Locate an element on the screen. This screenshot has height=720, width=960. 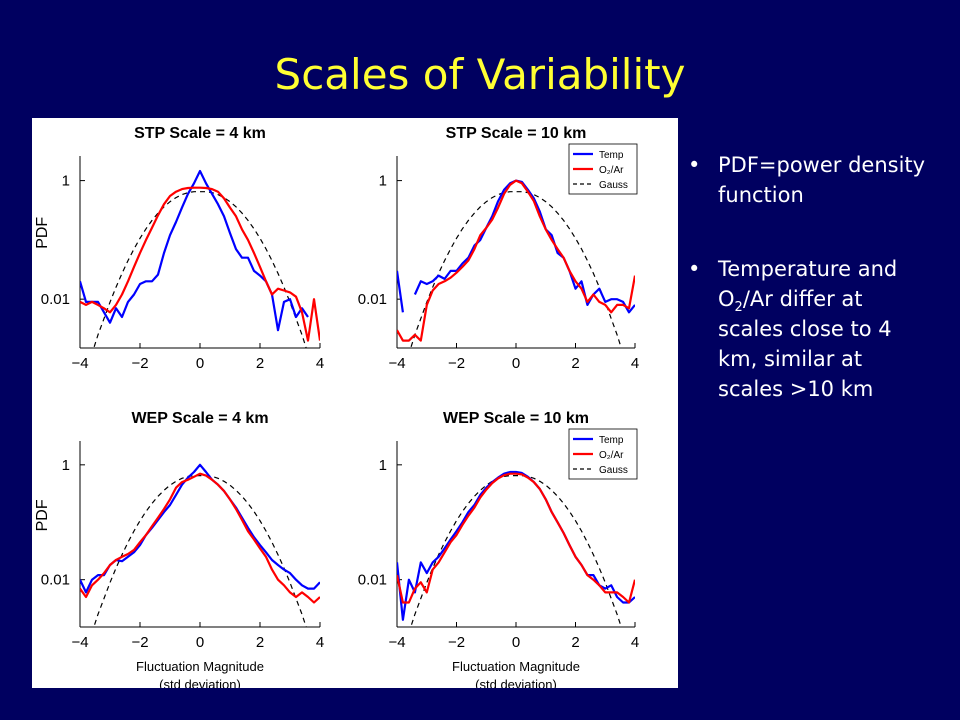
bullet-item-pdf: • PDF=power density function is located at coordinates (808, 180).